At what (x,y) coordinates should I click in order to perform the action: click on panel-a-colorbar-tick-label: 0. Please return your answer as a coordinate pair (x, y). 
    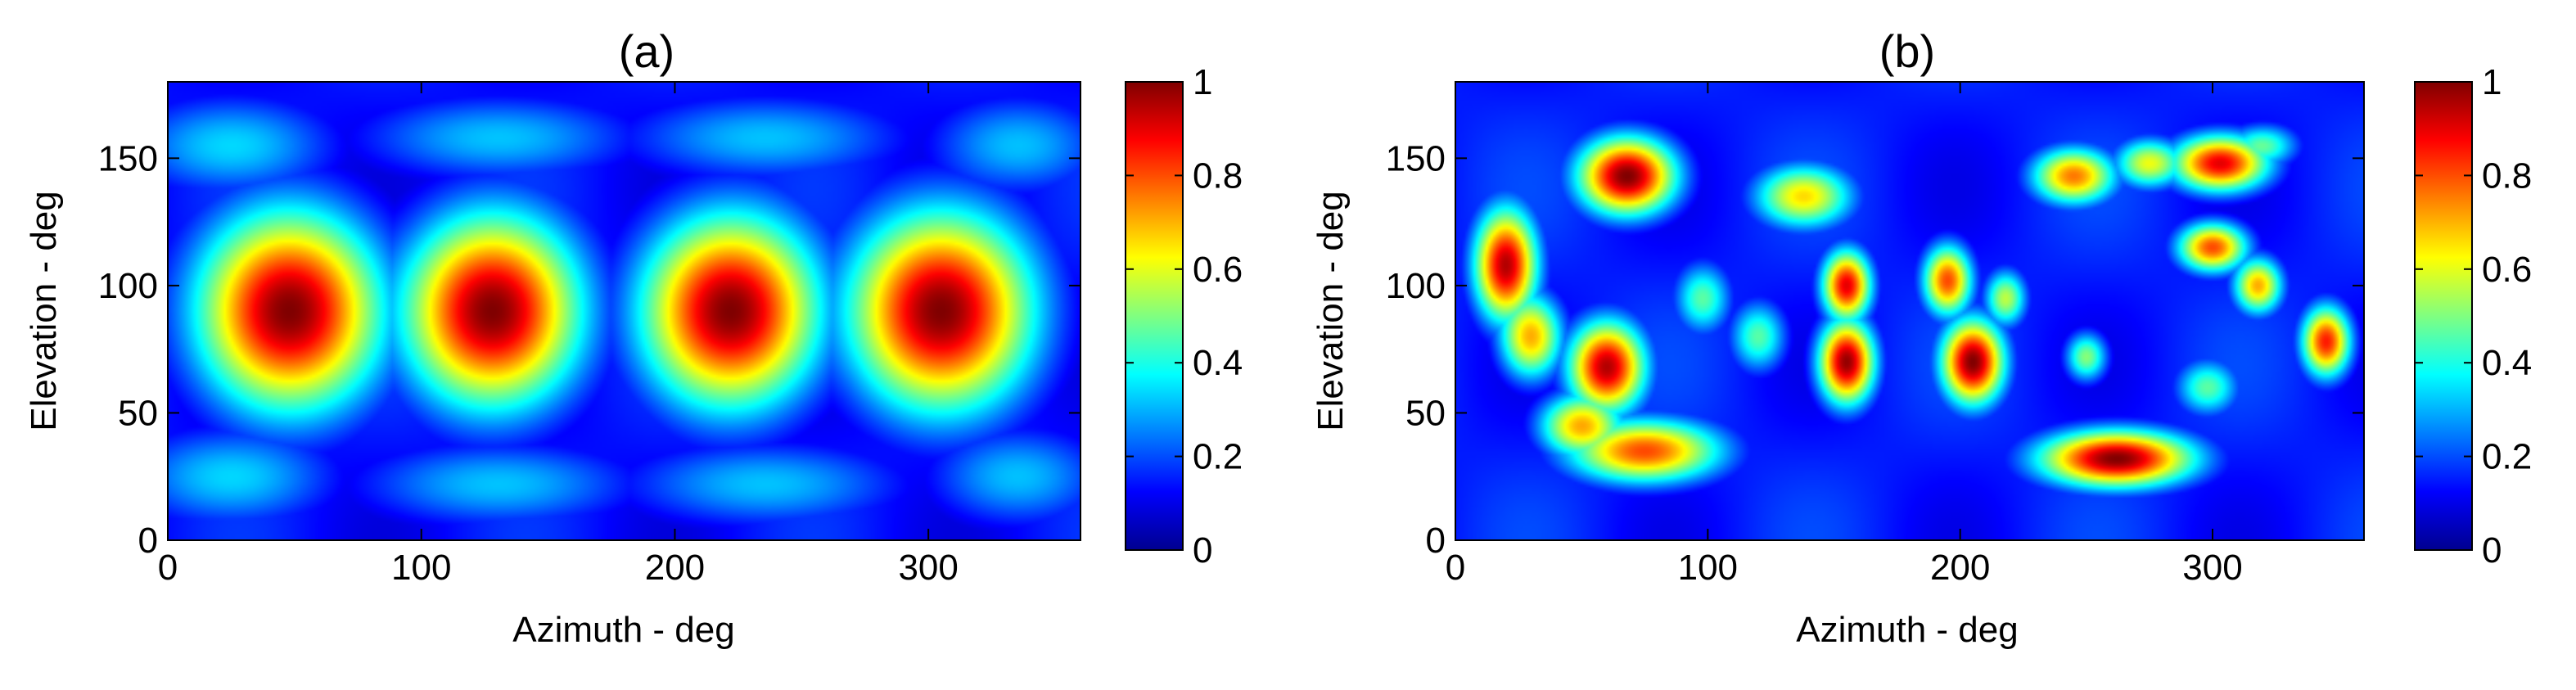
    Looking at the image, I should click on (1202, 550).